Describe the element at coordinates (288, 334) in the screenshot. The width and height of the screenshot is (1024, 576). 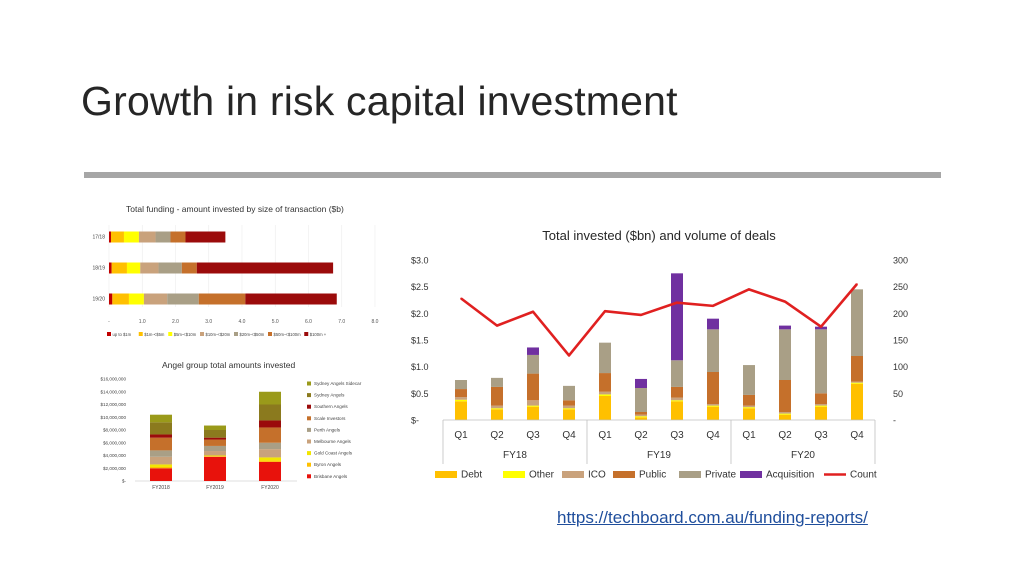
I see `legend-label: $50m-<$100m` at that location.